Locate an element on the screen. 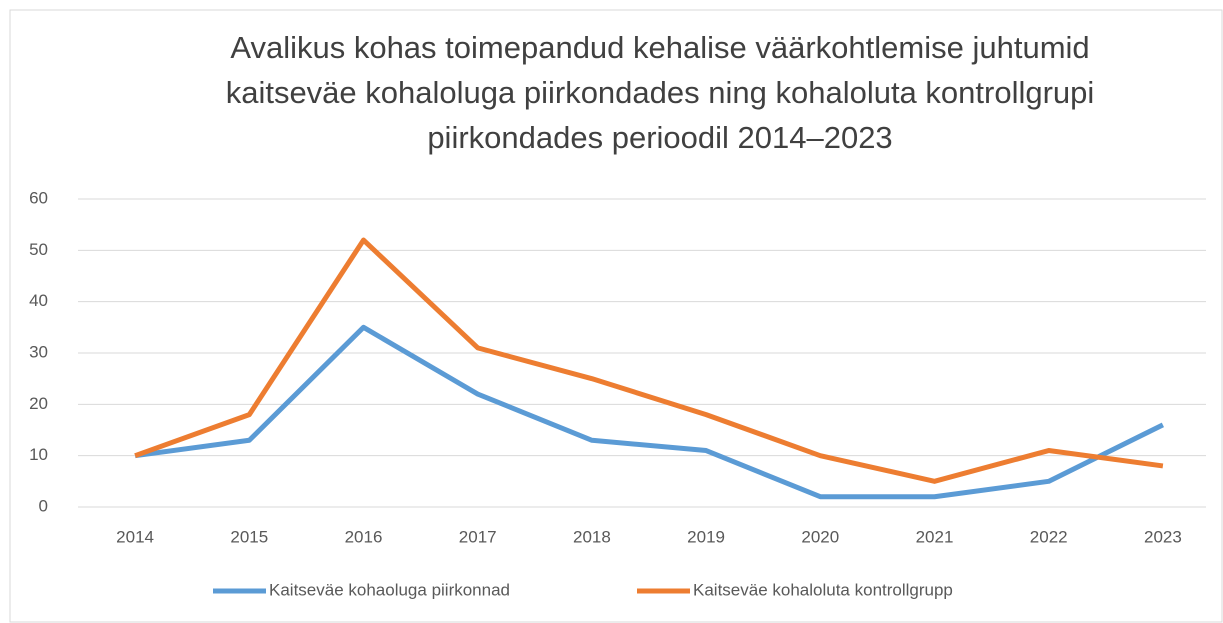 The width and height of the screenshot is (1223, 623). x-tick-label: 2017 is located at coordinates (478, 536).